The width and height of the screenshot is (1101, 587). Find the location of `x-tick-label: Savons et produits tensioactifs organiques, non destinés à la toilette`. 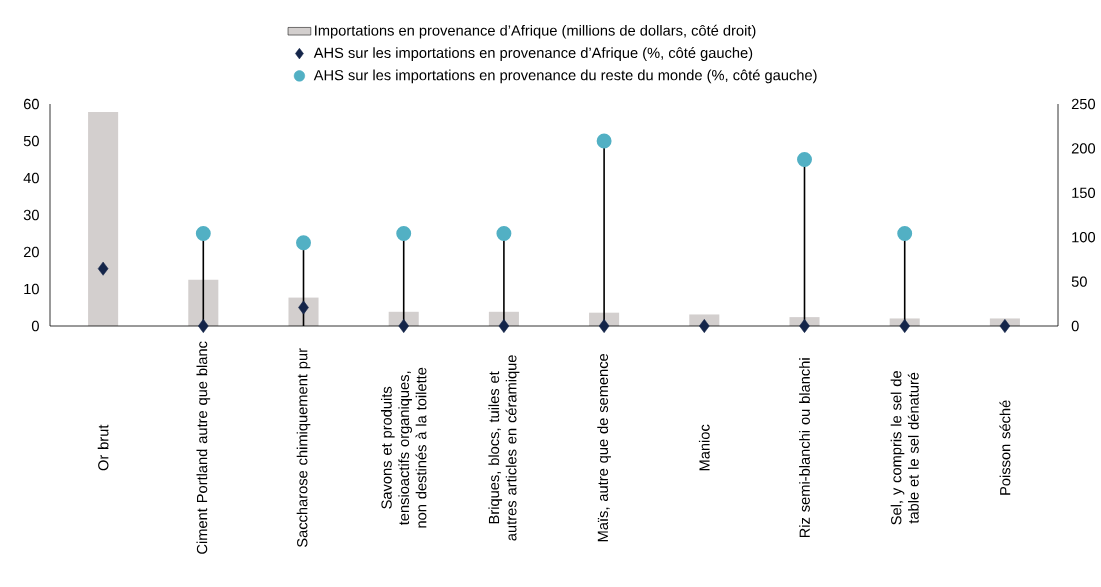

x-tick-label: Savons et produits tensioactifs organiques, non destinés à la toilette is located at coordinates (403, 447).